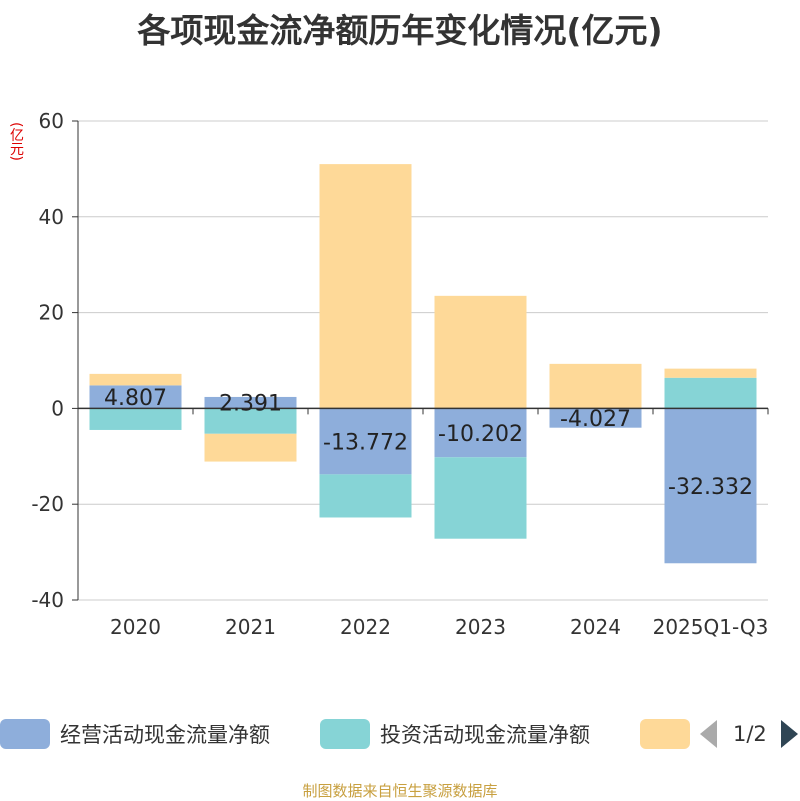 This screenshot has width=800, height=801. Describe the element at coordinates (710, 373) in the screenshot. I see `bar-financing-2025Q1-Q3` at that location.